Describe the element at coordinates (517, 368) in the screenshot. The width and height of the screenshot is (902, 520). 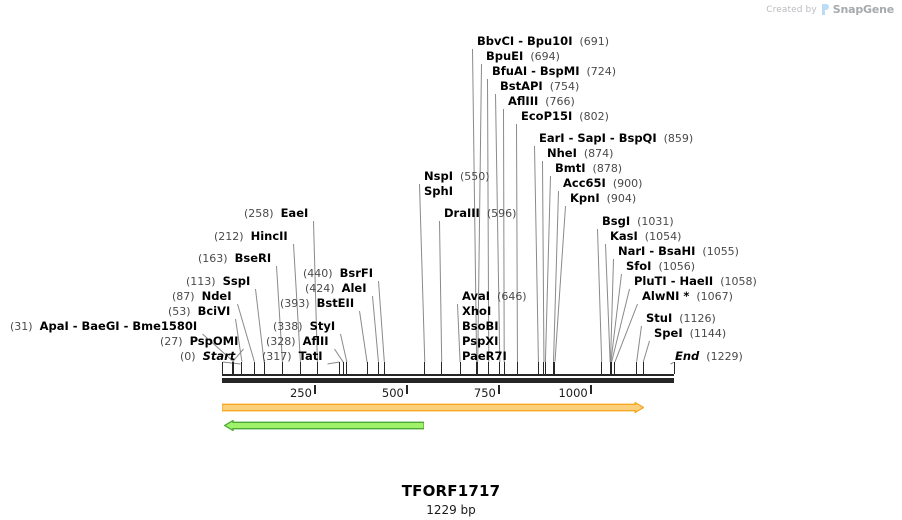
I see `site-tick-ecop15i` at that location.